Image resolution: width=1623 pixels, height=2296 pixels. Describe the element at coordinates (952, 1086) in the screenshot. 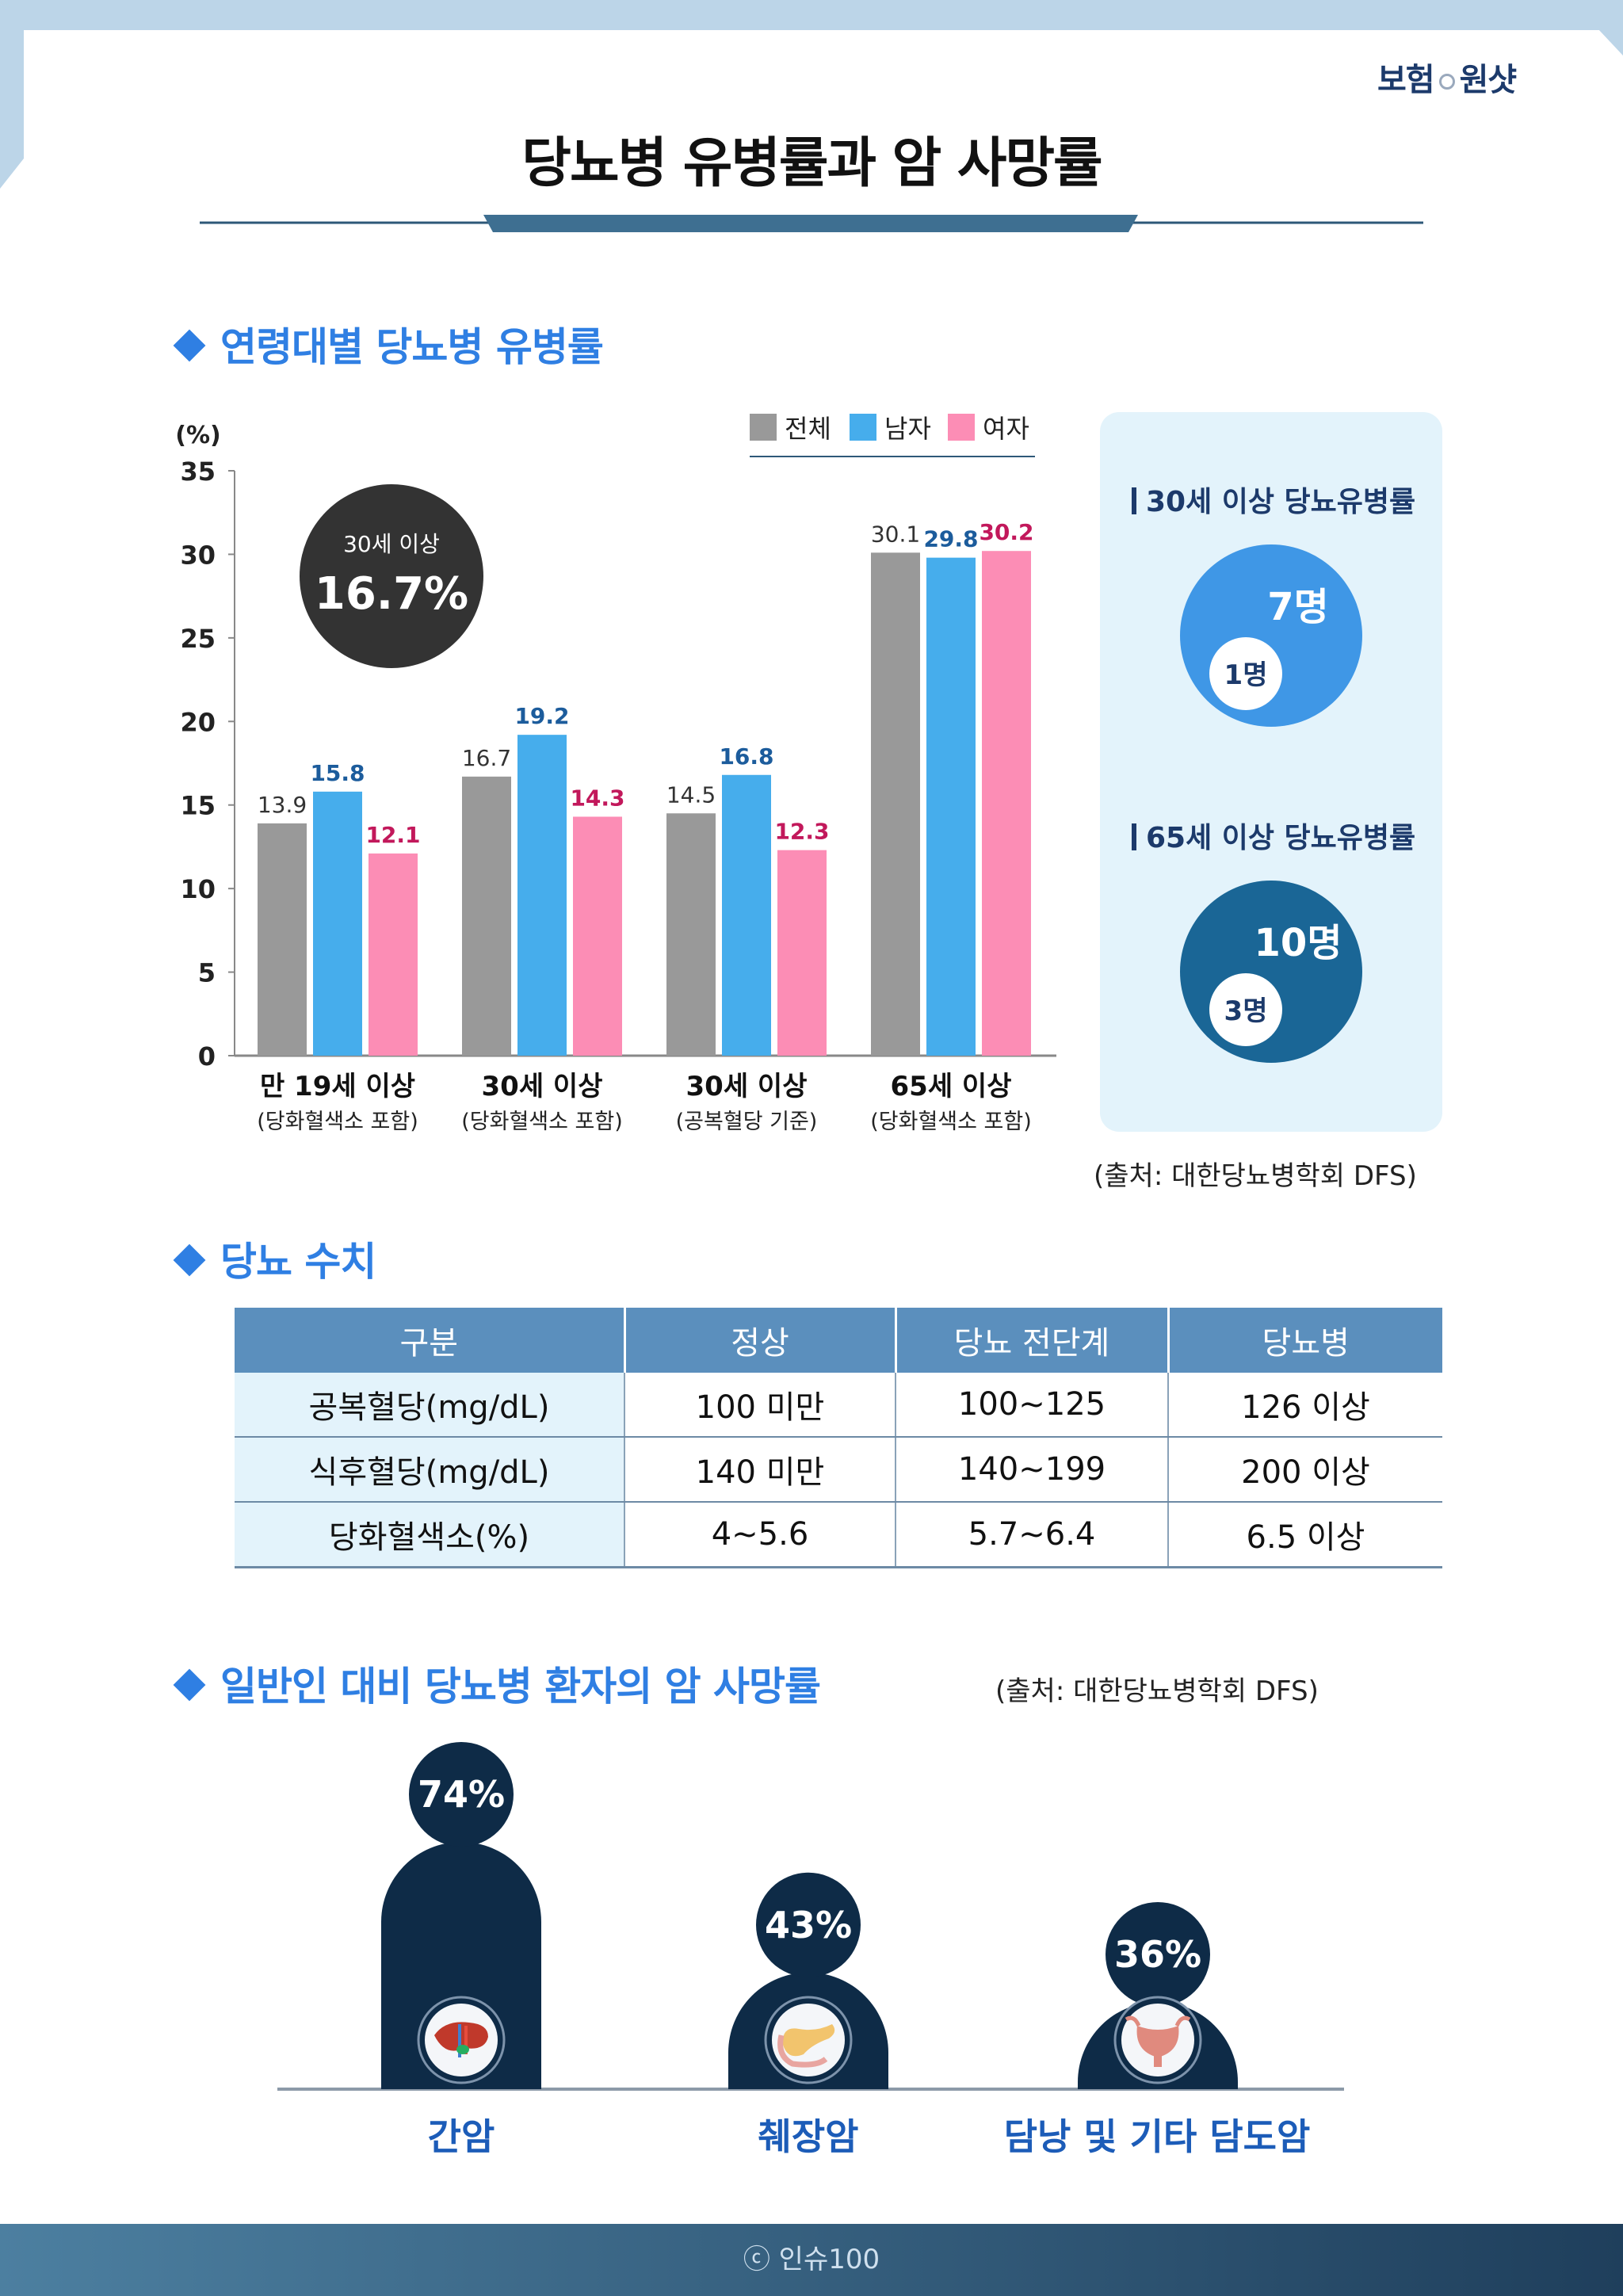

I see `x-tick-label: 65세 이상` at that location.